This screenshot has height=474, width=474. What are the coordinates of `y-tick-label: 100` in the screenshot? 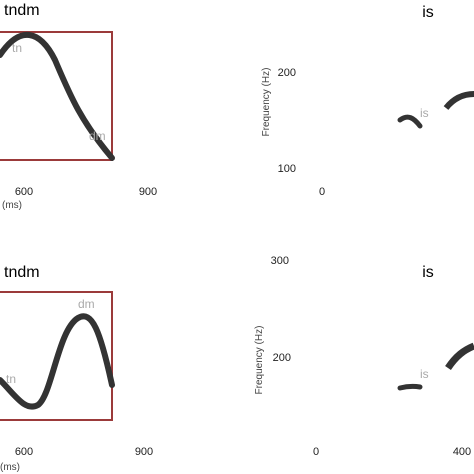 It's located at (287, 169).